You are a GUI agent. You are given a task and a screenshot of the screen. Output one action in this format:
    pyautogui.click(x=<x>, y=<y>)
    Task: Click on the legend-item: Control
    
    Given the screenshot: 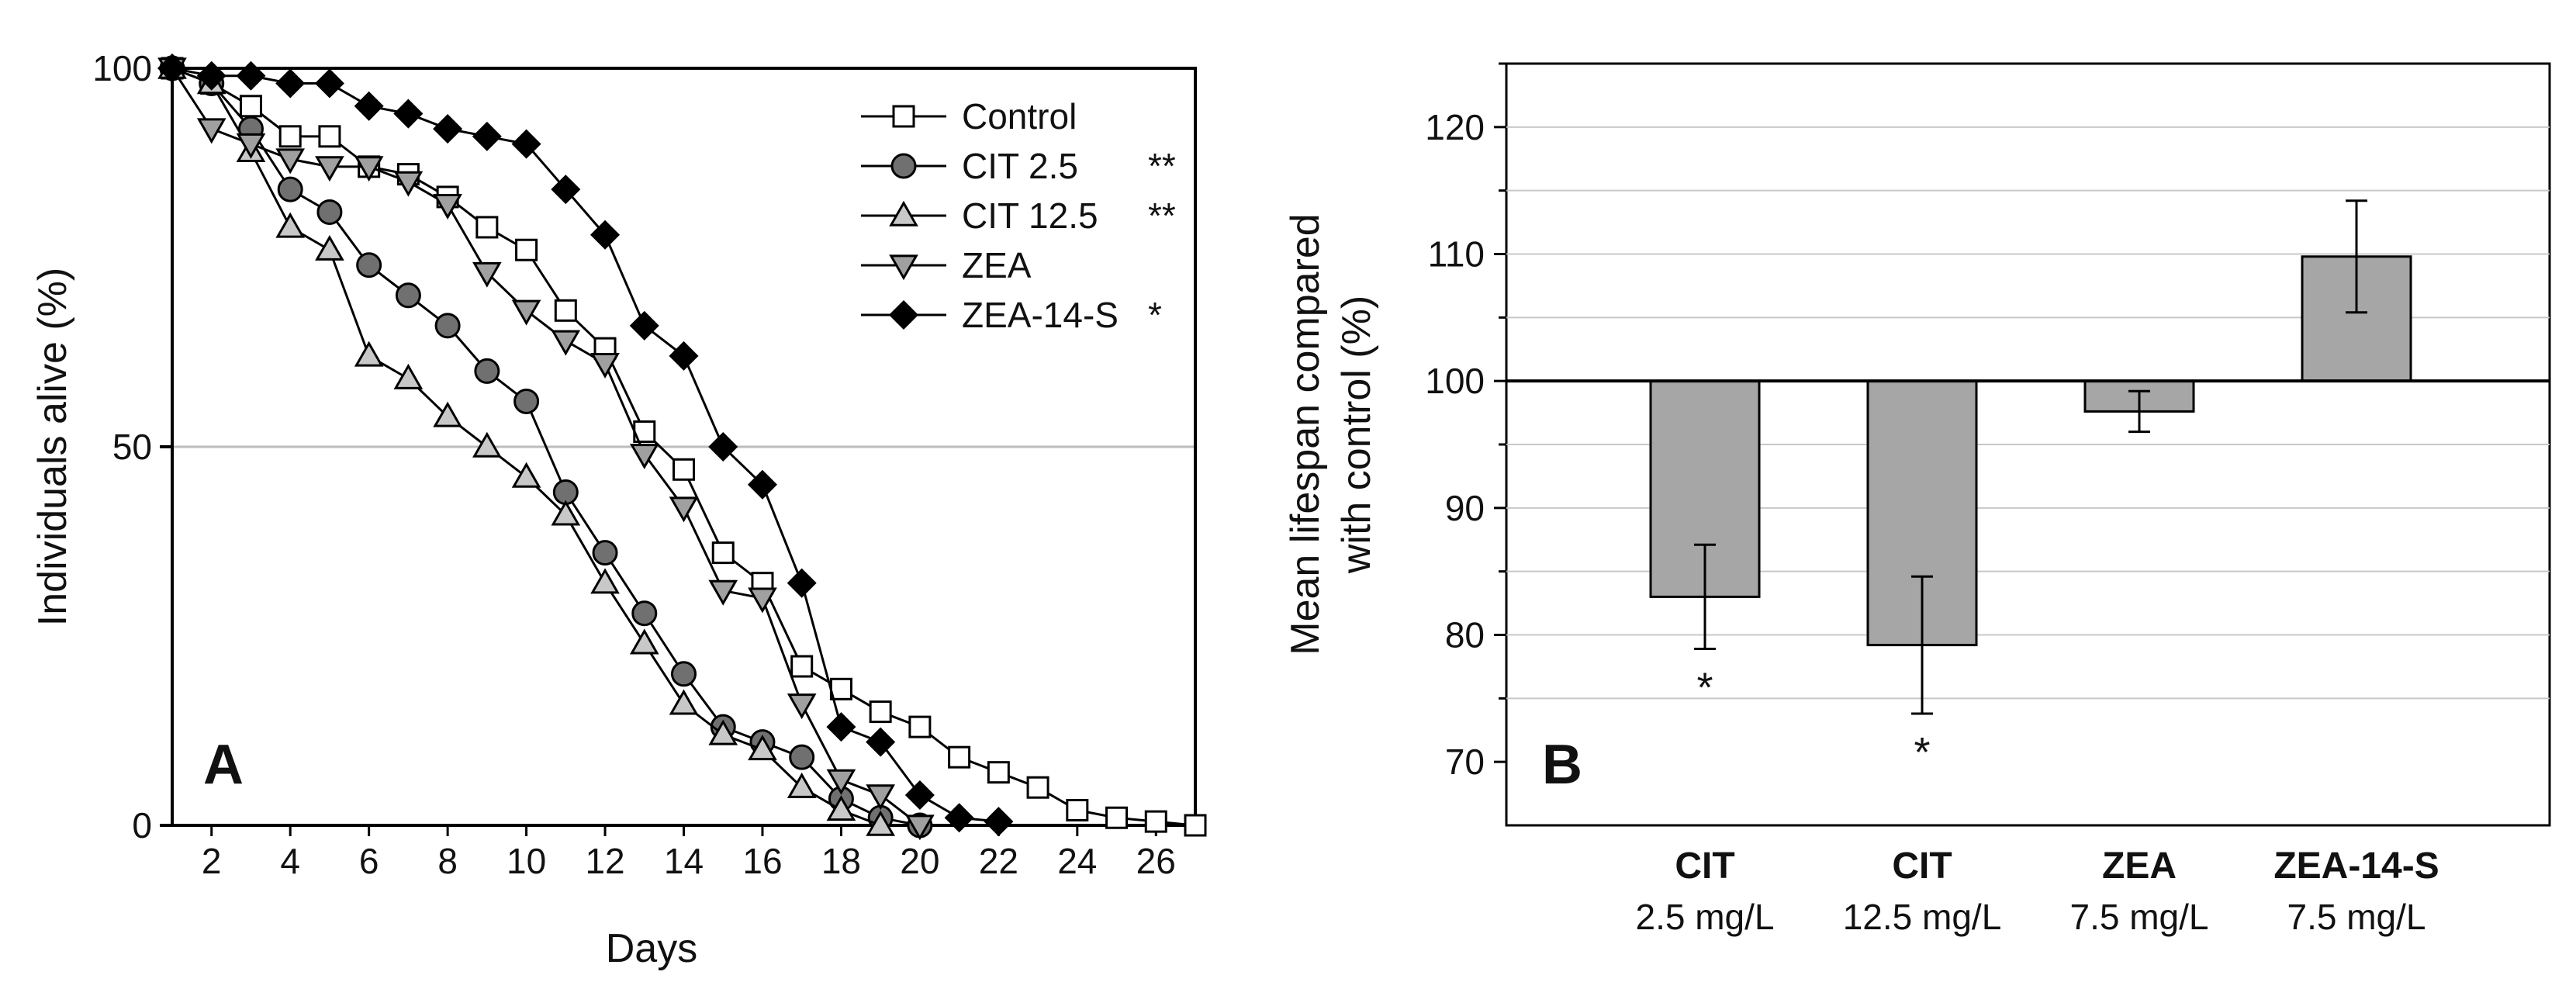 What is the action you would take?
    pyautogui.click(x=969, y=116)
    